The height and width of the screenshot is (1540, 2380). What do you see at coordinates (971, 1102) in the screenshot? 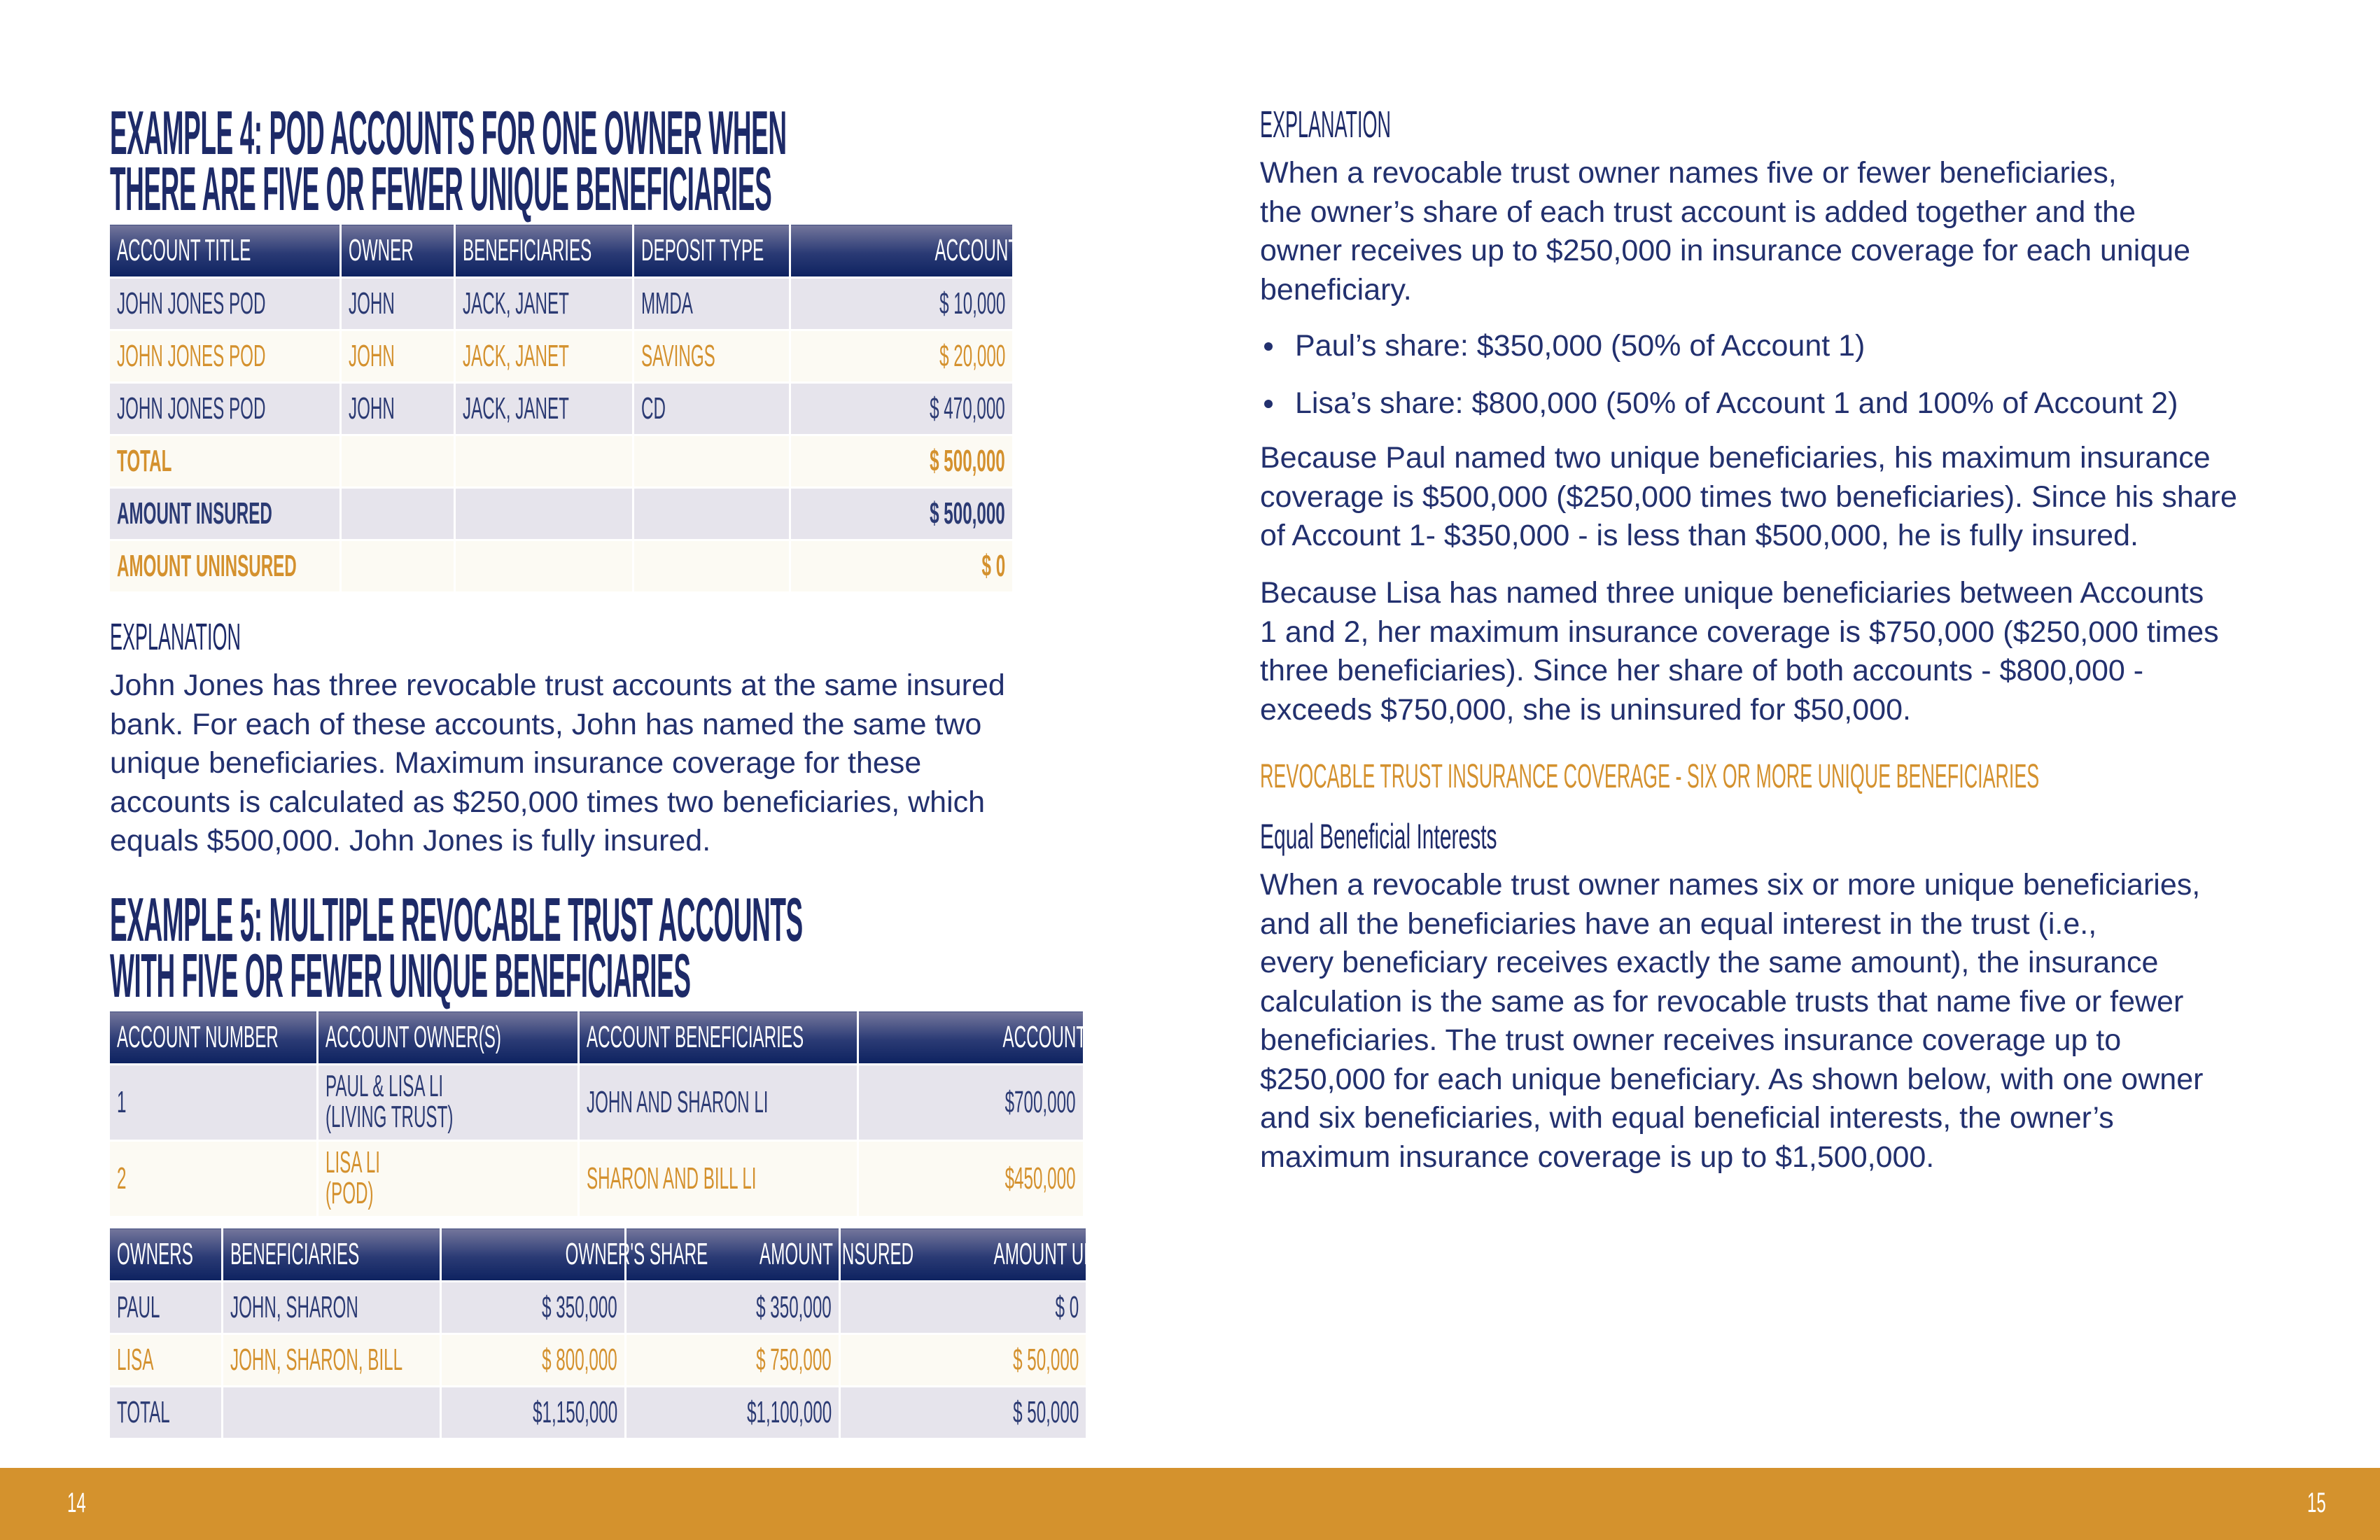
I see `table-cell: $700,000` at bounding box center [971, 1102].